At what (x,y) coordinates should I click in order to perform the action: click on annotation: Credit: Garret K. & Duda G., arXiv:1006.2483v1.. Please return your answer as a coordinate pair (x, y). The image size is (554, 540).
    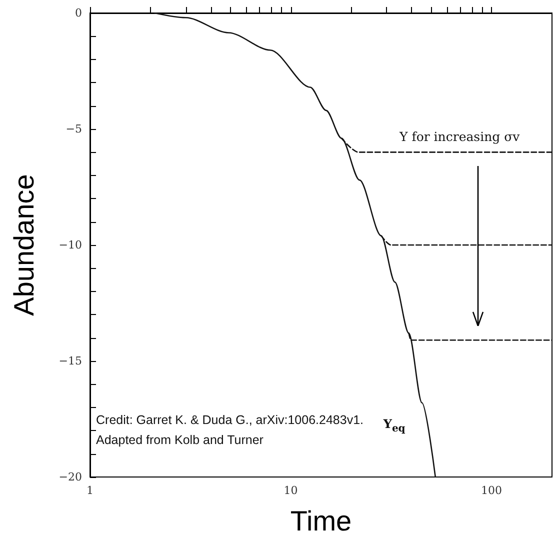
    Looking at the image, I should click on (230, 420).